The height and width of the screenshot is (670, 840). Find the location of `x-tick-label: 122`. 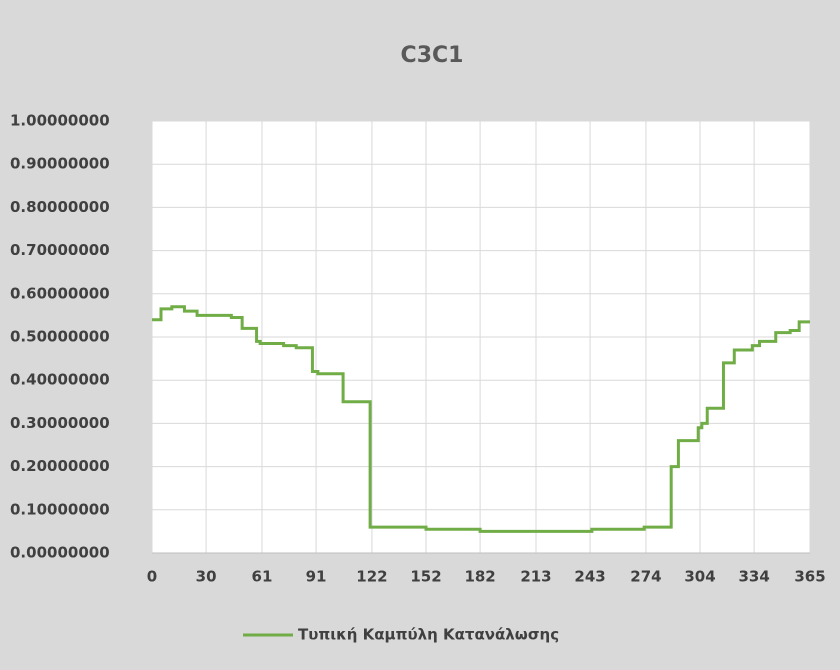

x-tick-label: 122 is located at coordinates (371, 577).